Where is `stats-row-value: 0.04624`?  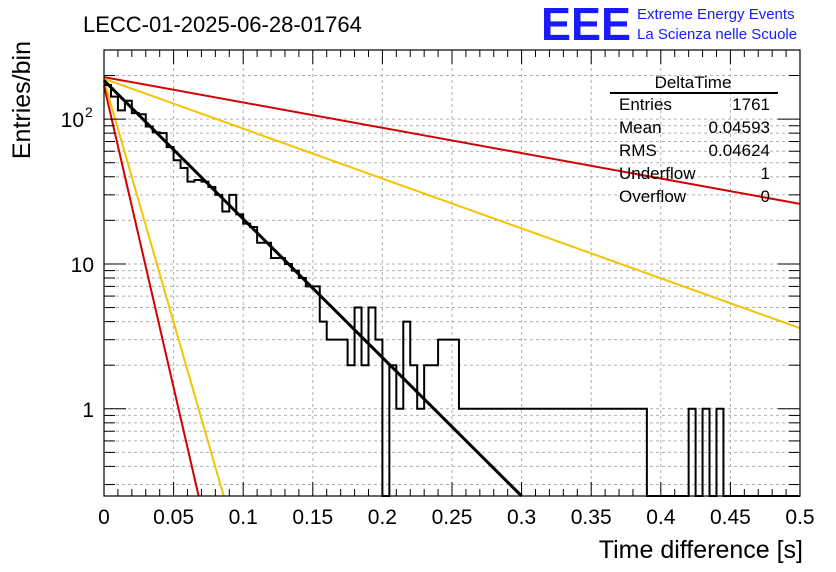
stats-row-value: 0.04624 is located at coordinates (739, 150).